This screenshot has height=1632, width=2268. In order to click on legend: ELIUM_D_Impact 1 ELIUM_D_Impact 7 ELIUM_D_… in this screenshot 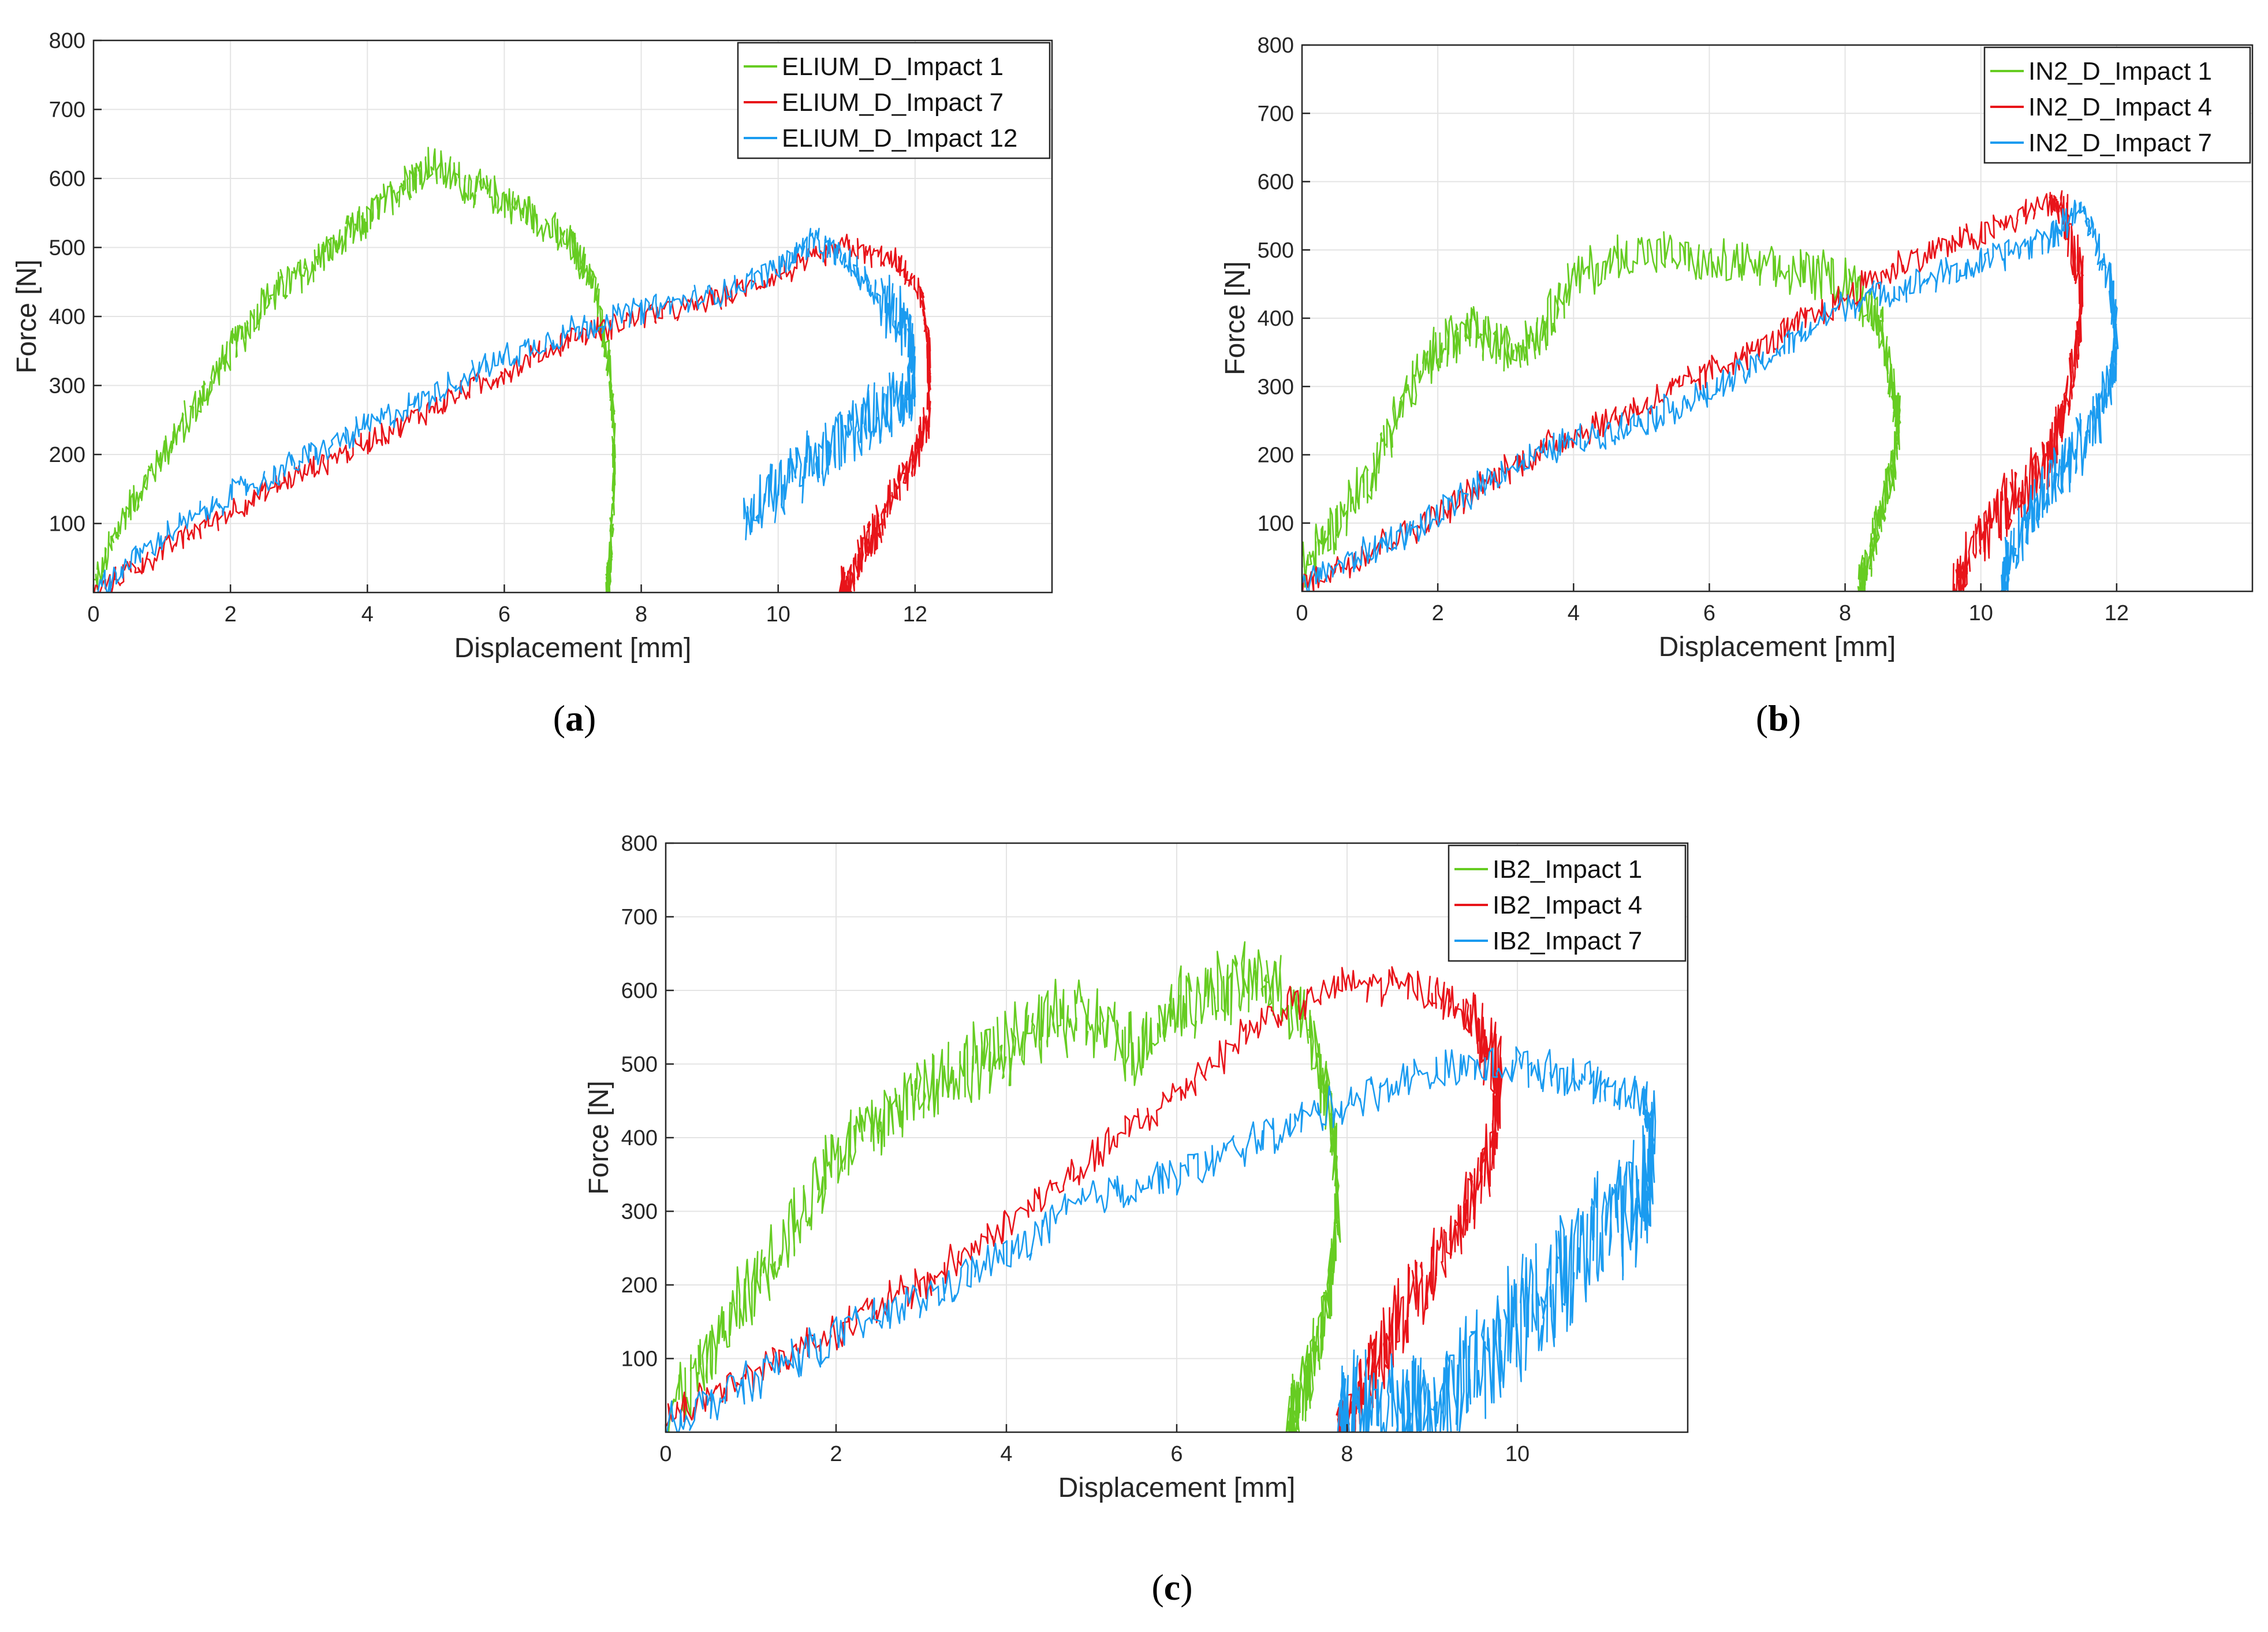, I will do `click(894, 100)`.